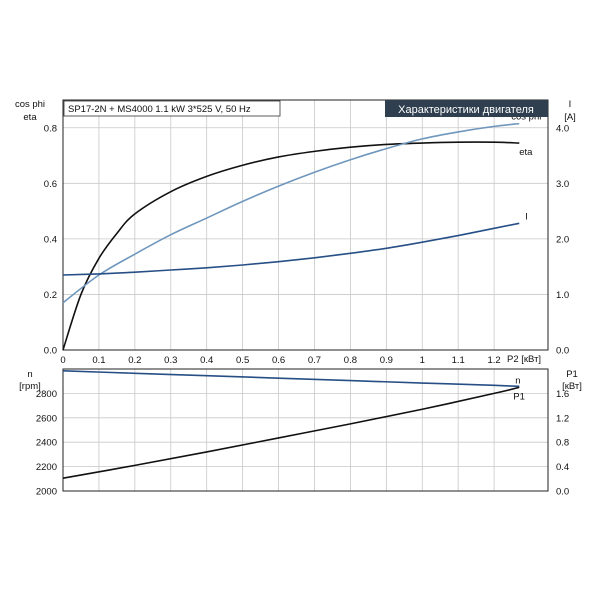 The image size is (600, 600). I want to click on chart-title: Характеристики двигателя, so click(466, 110).